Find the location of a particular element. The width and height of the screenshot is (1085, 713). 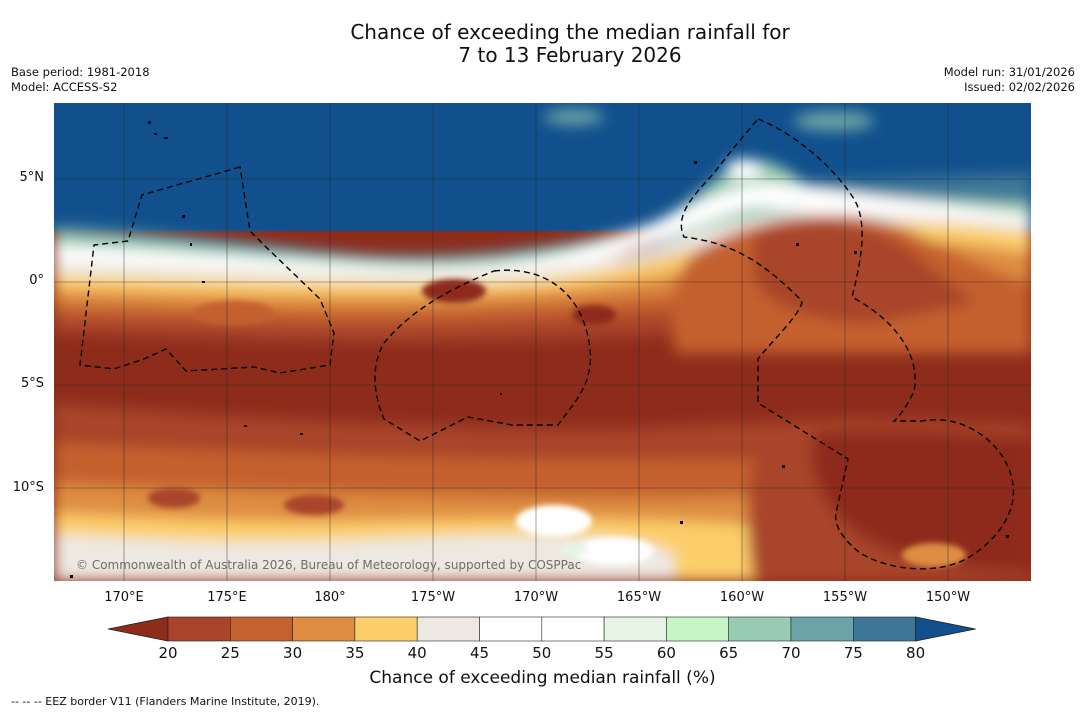

colorbar-tick-label: 60 is located at coordinates (666, 653).